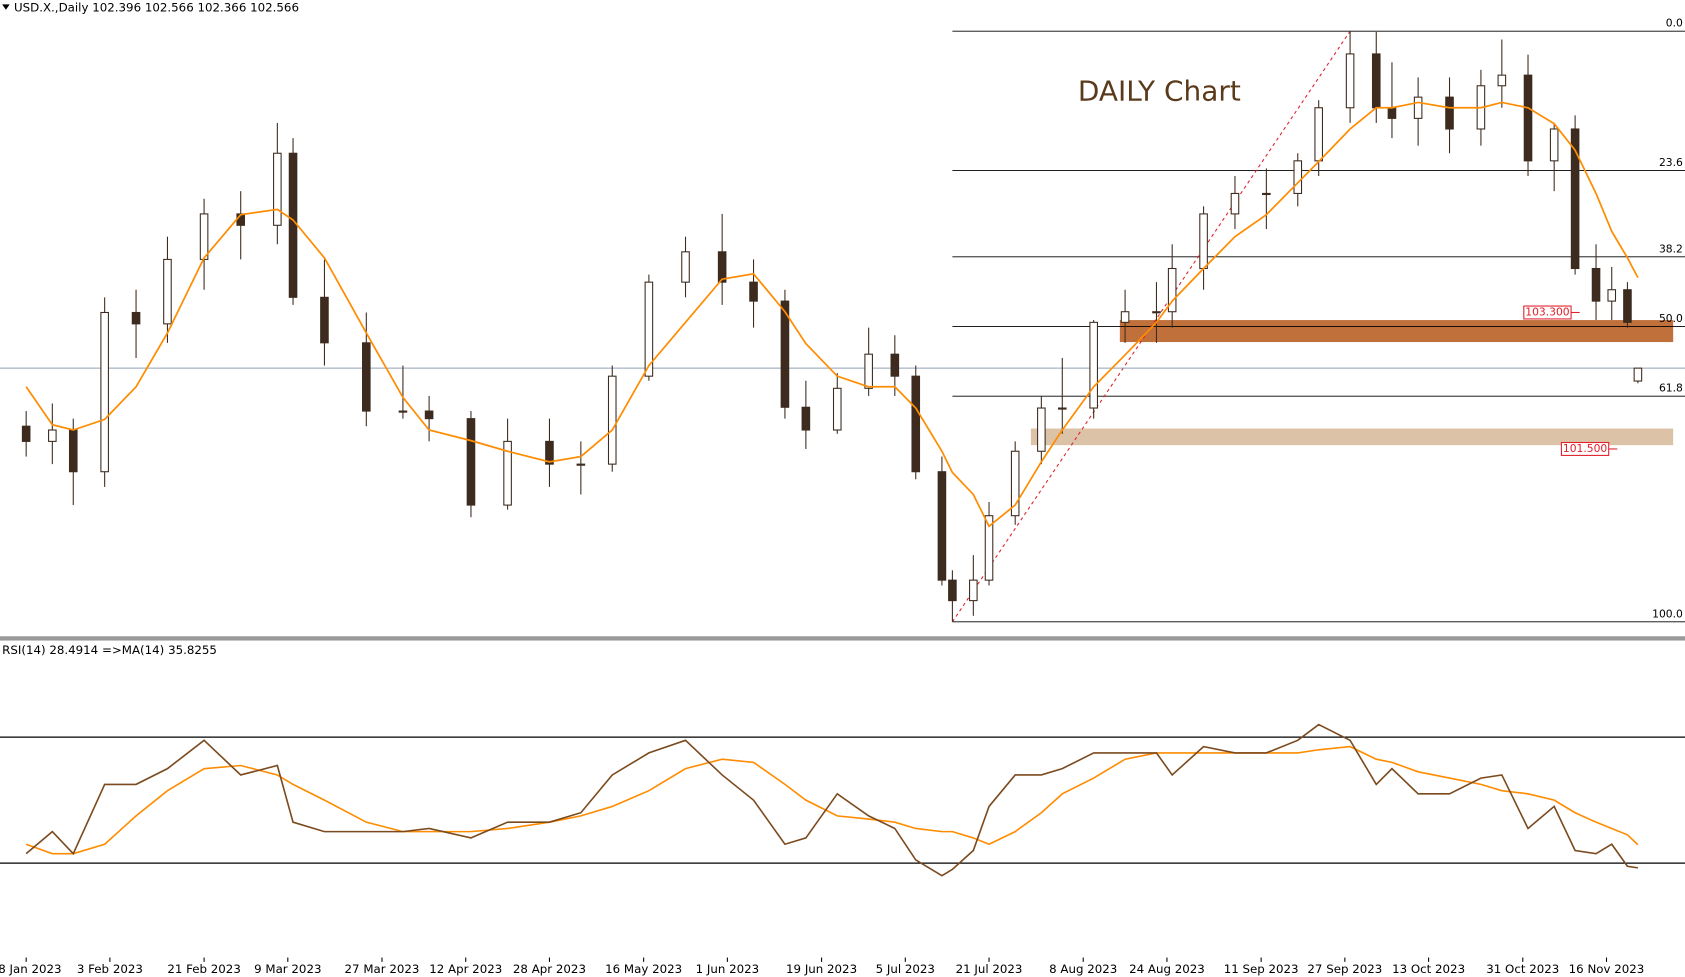 The width and height of the screenshot is (1685, 977). Describe the element at coordinates (382, 969) in the screenshot. I see `x-tick-label: 27 Mar 2023` at that location.